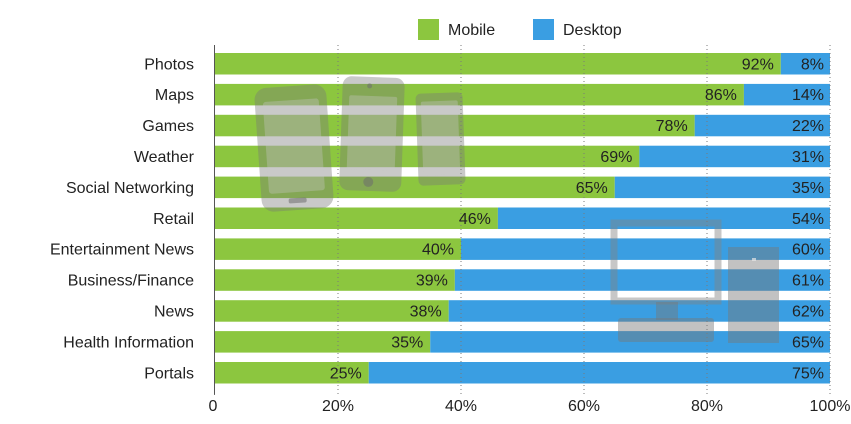 The height and width of the screenshot is (424, 851). What do you see at coordinates (830, 406) in the screenshot?
I see `x-tick-label: 100%` at bounding box center [830, 406].